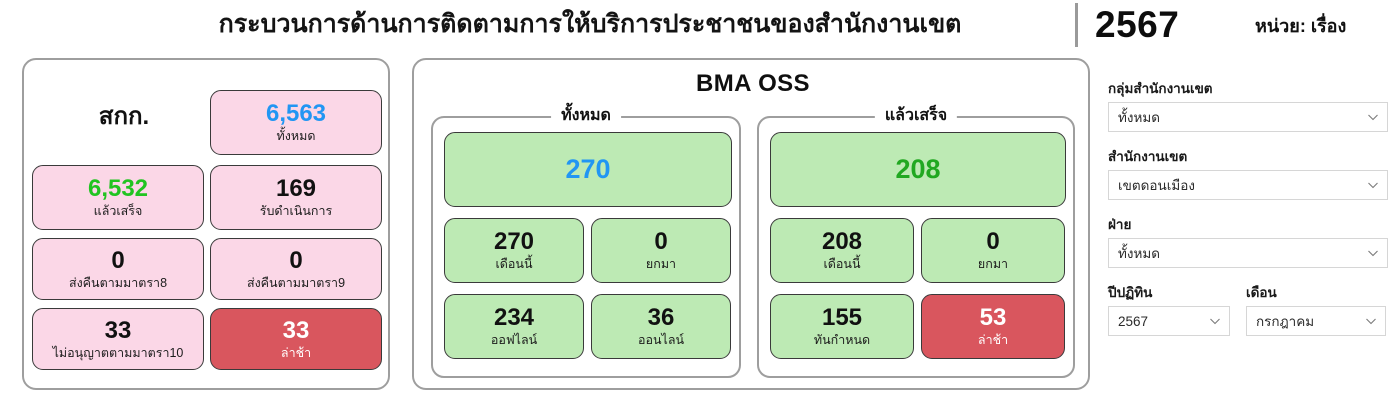  I want to click on stat-card-skk-denied-section10: 33 ไม่อนุญาตตามมาตรา10, so click(118, 339).